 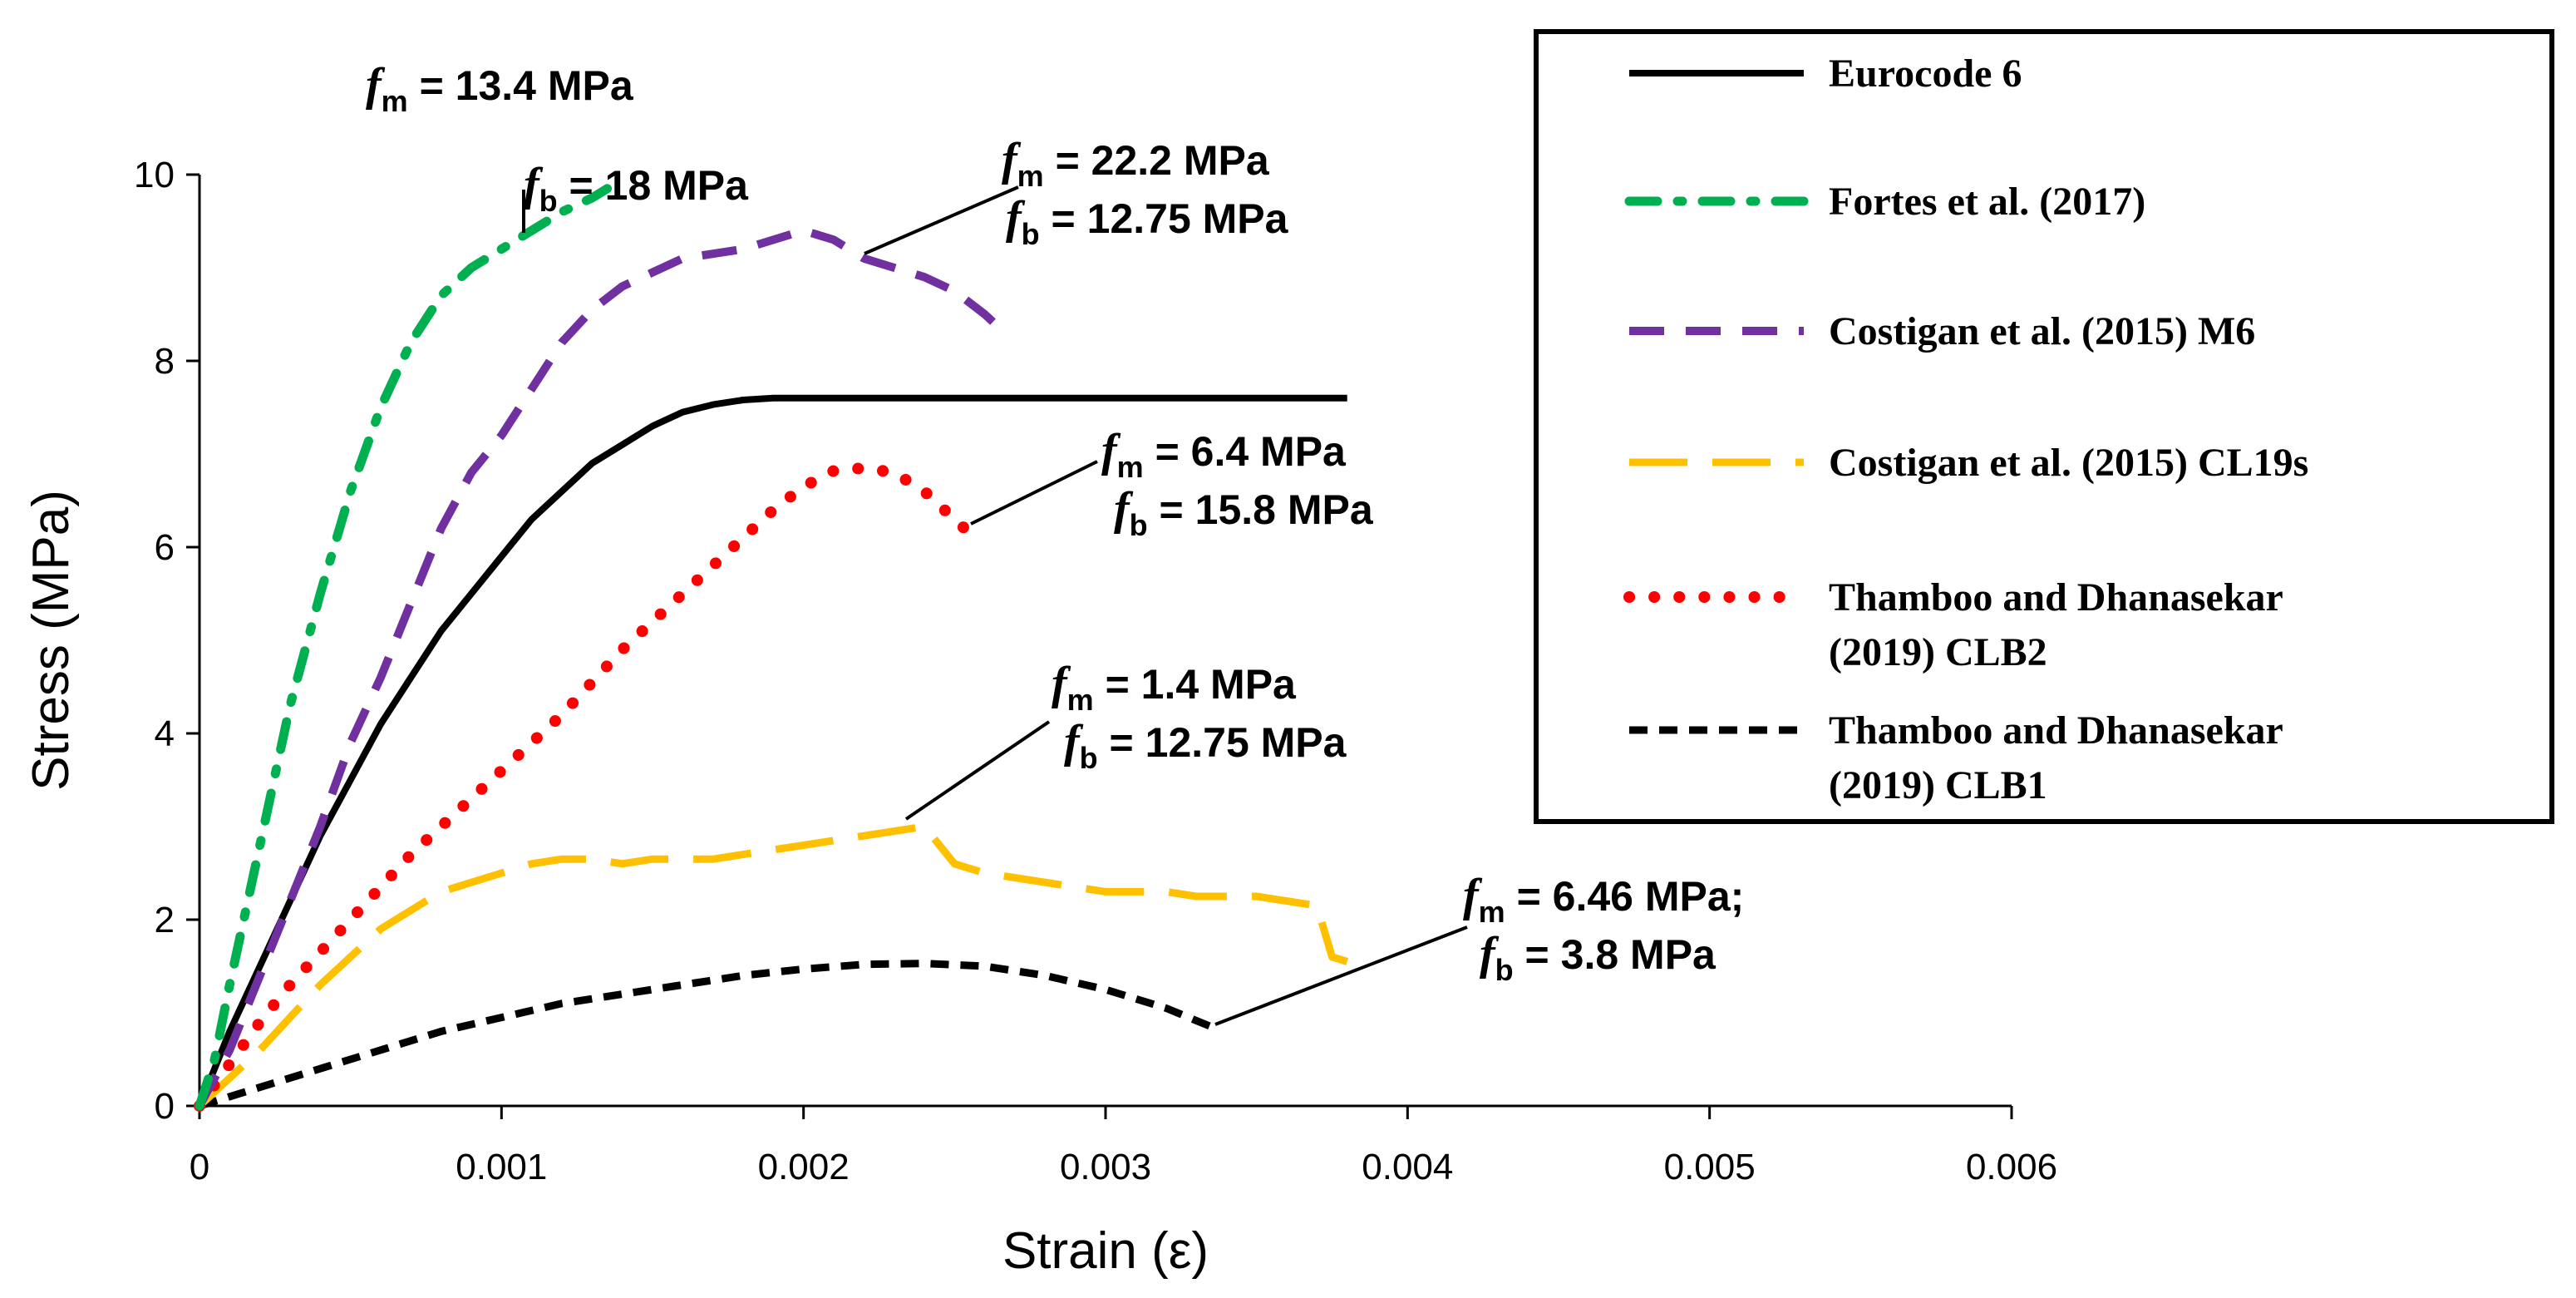 What do you see at coordinates (2056, 758) in the screenshot?
I see `legend-label-5: Thamboo and Dhanasekar (2019) CLB1` at bounding box center [2056, 758].